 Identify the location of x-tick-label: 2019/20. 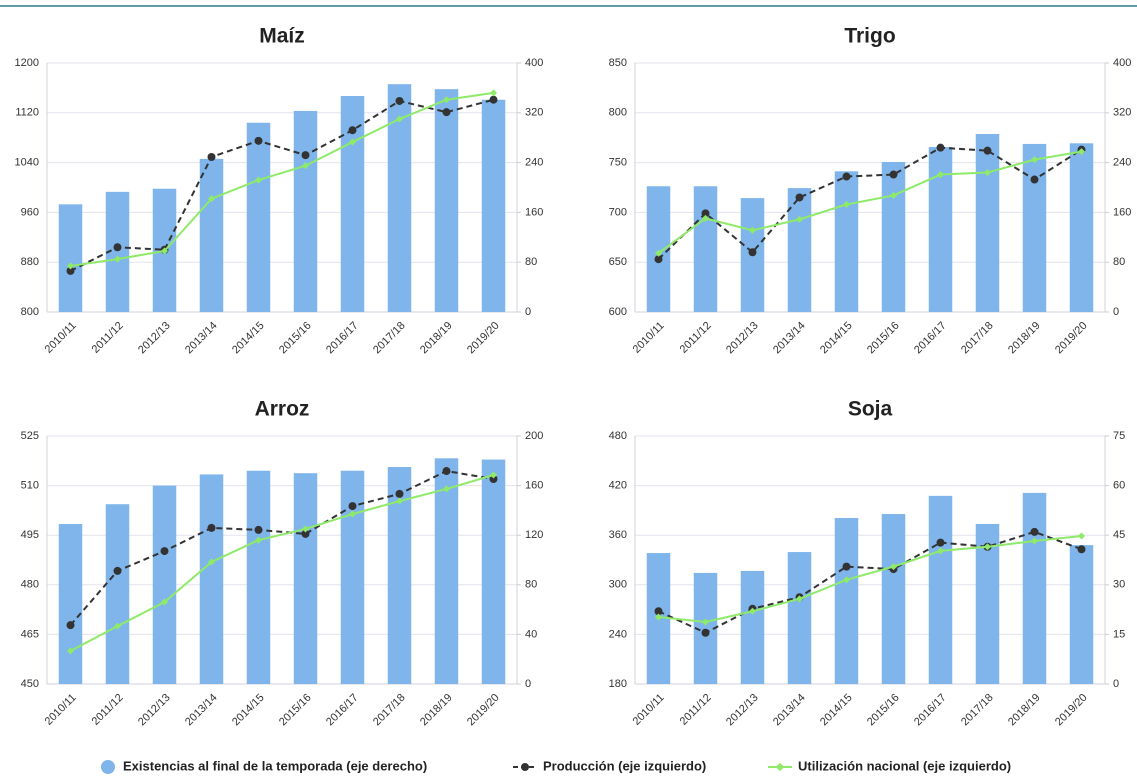
(1071, 710).